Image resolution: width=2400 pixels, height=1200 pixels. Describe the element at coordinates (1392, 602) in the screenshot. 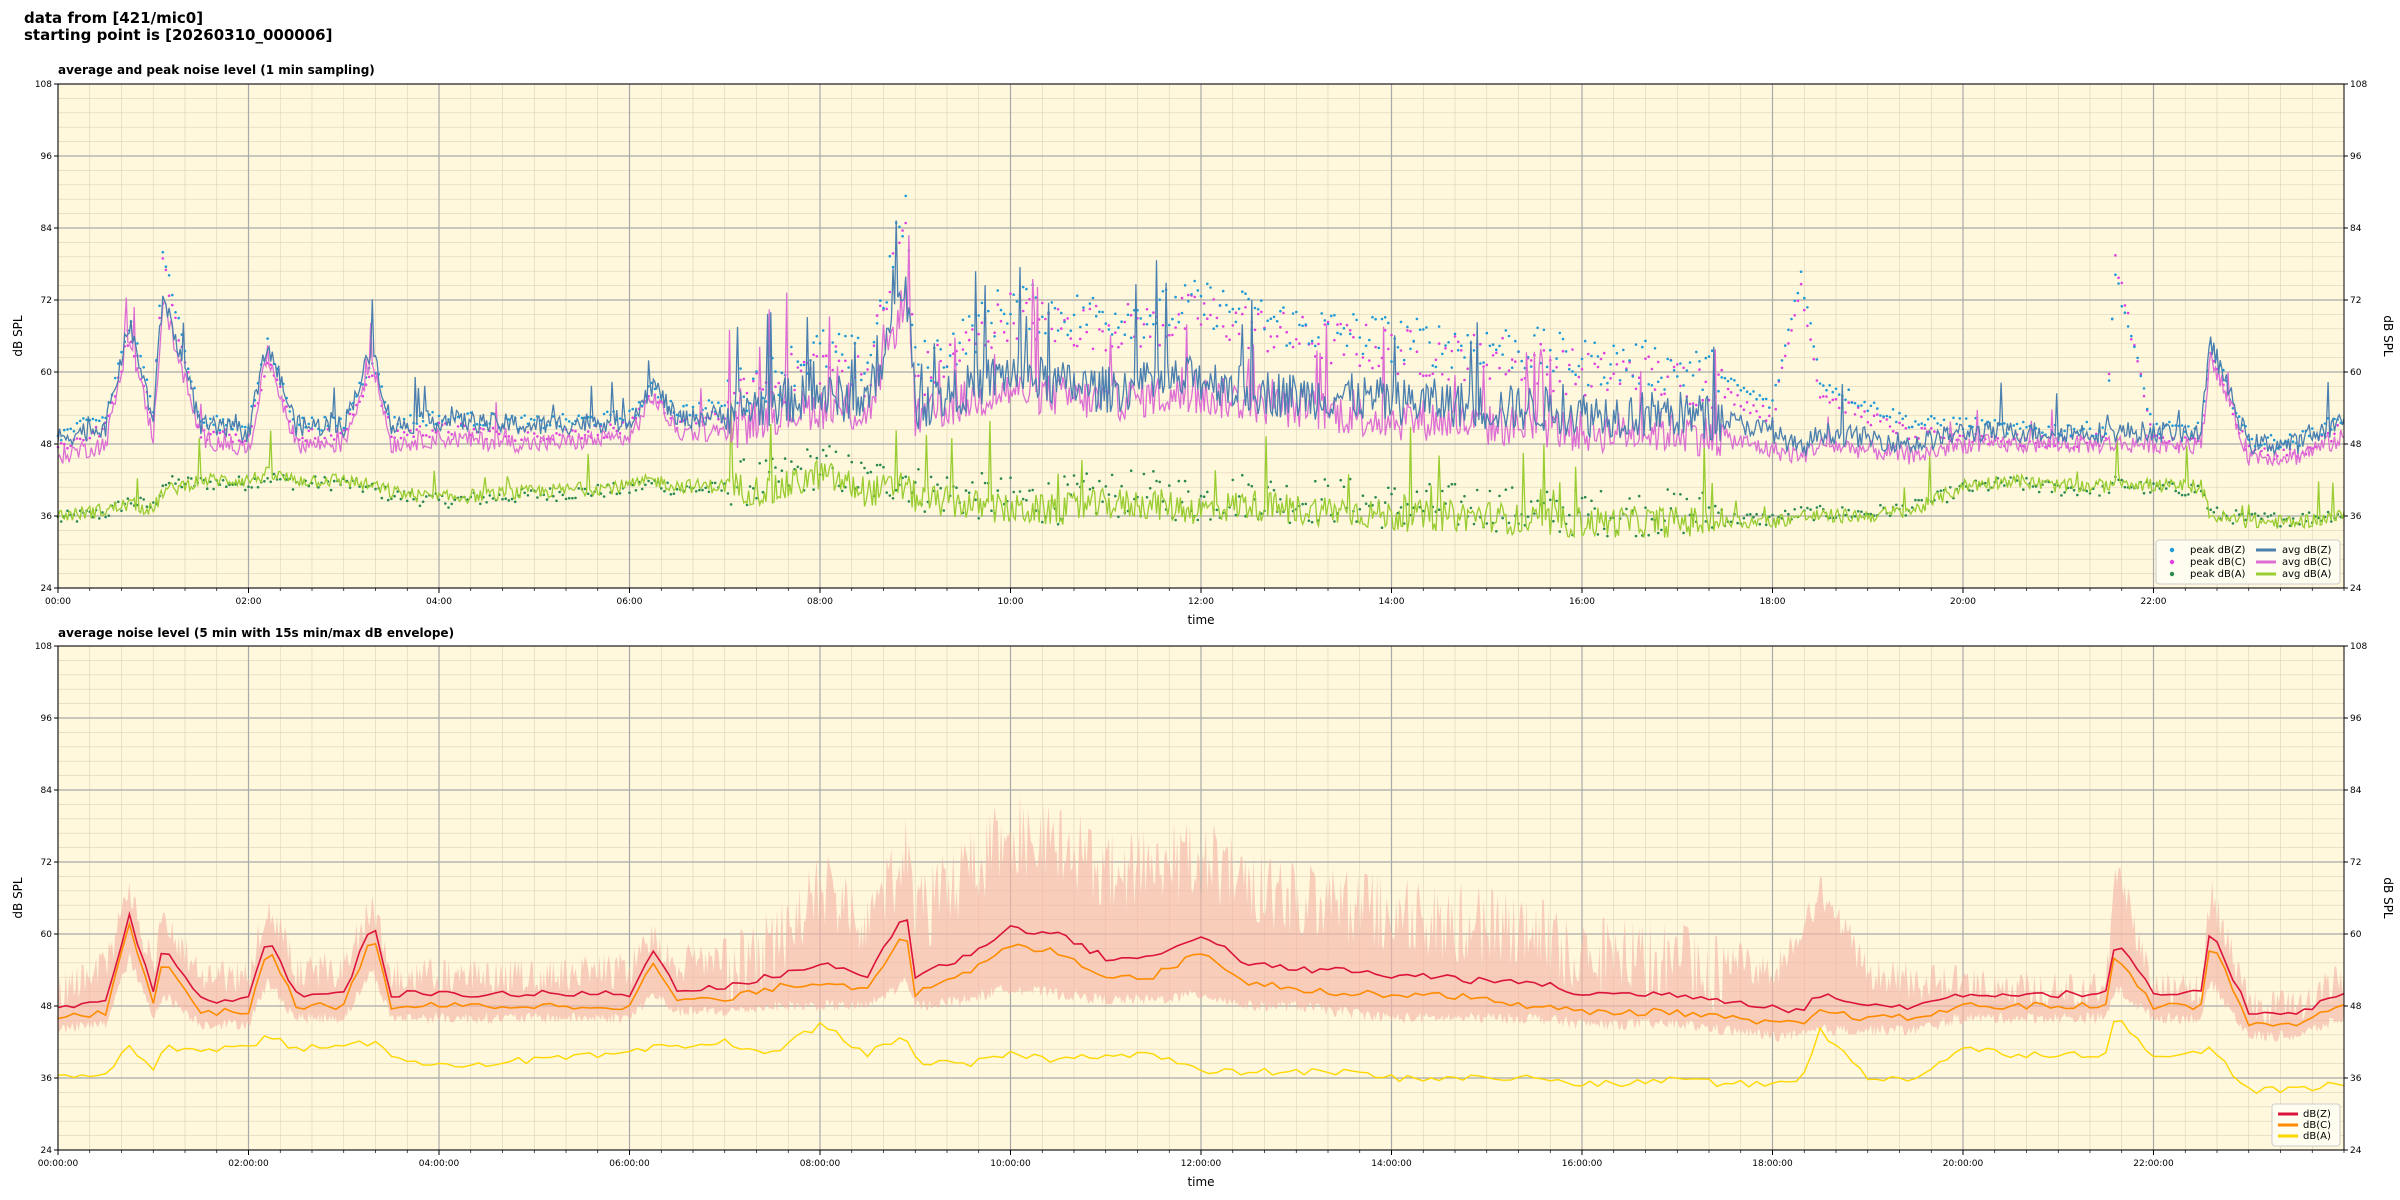

I see `x-tick-label: 14:00` at that location.